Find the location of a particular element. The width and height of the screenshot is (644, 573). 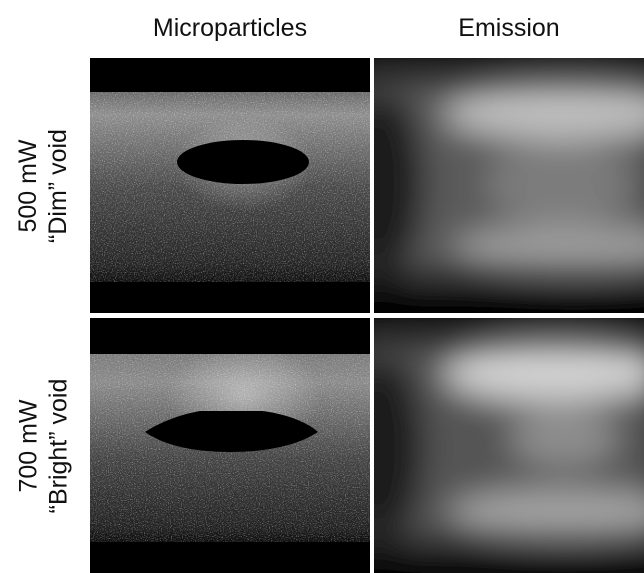

row-label-power: 700 mW is located at coordinates (28, 445).